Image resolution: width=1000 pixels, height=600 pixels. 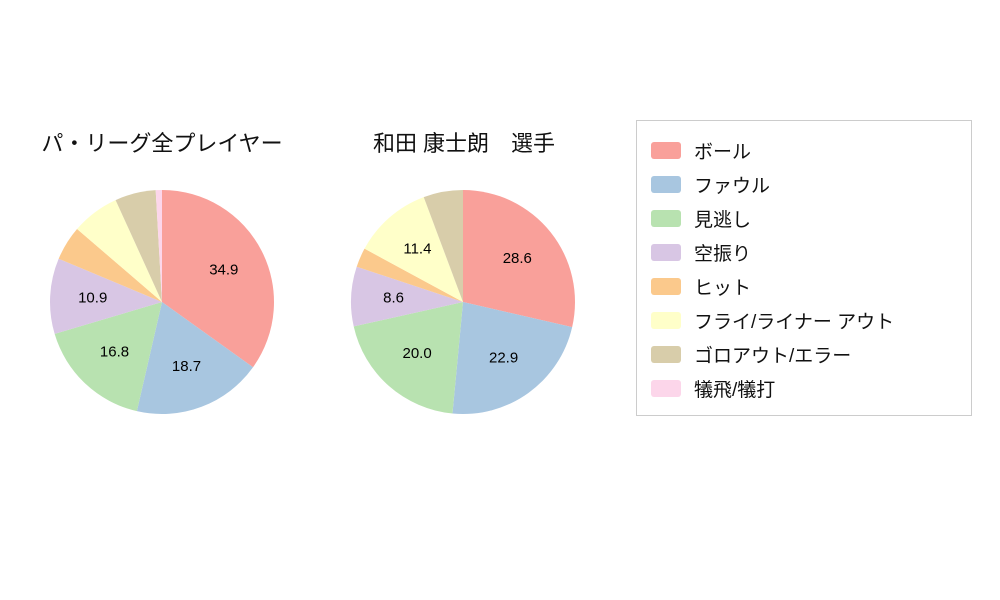 I want to click on pie-value-label: 34.9, so click(x=223, y=269).